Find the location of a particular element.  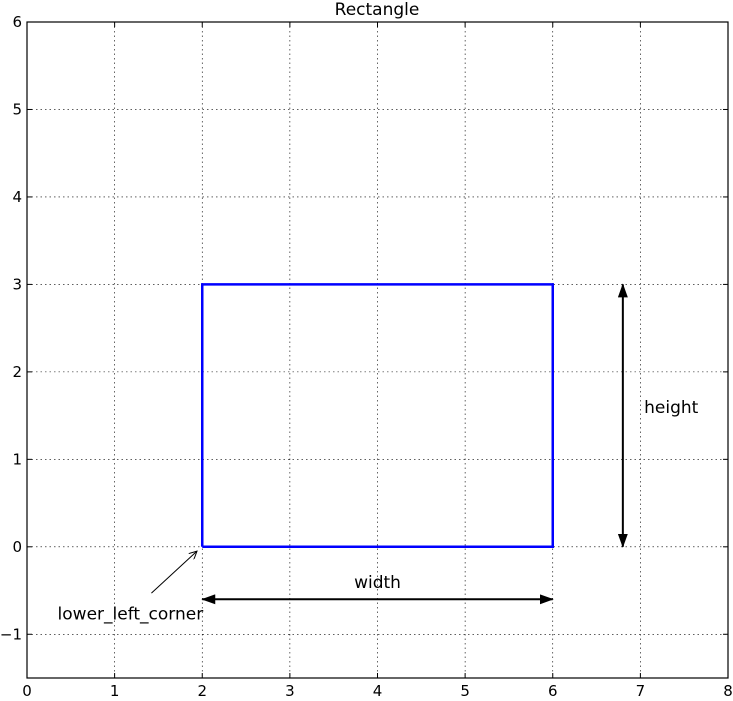

annotation-arrow is located at coordinates (174, 572).